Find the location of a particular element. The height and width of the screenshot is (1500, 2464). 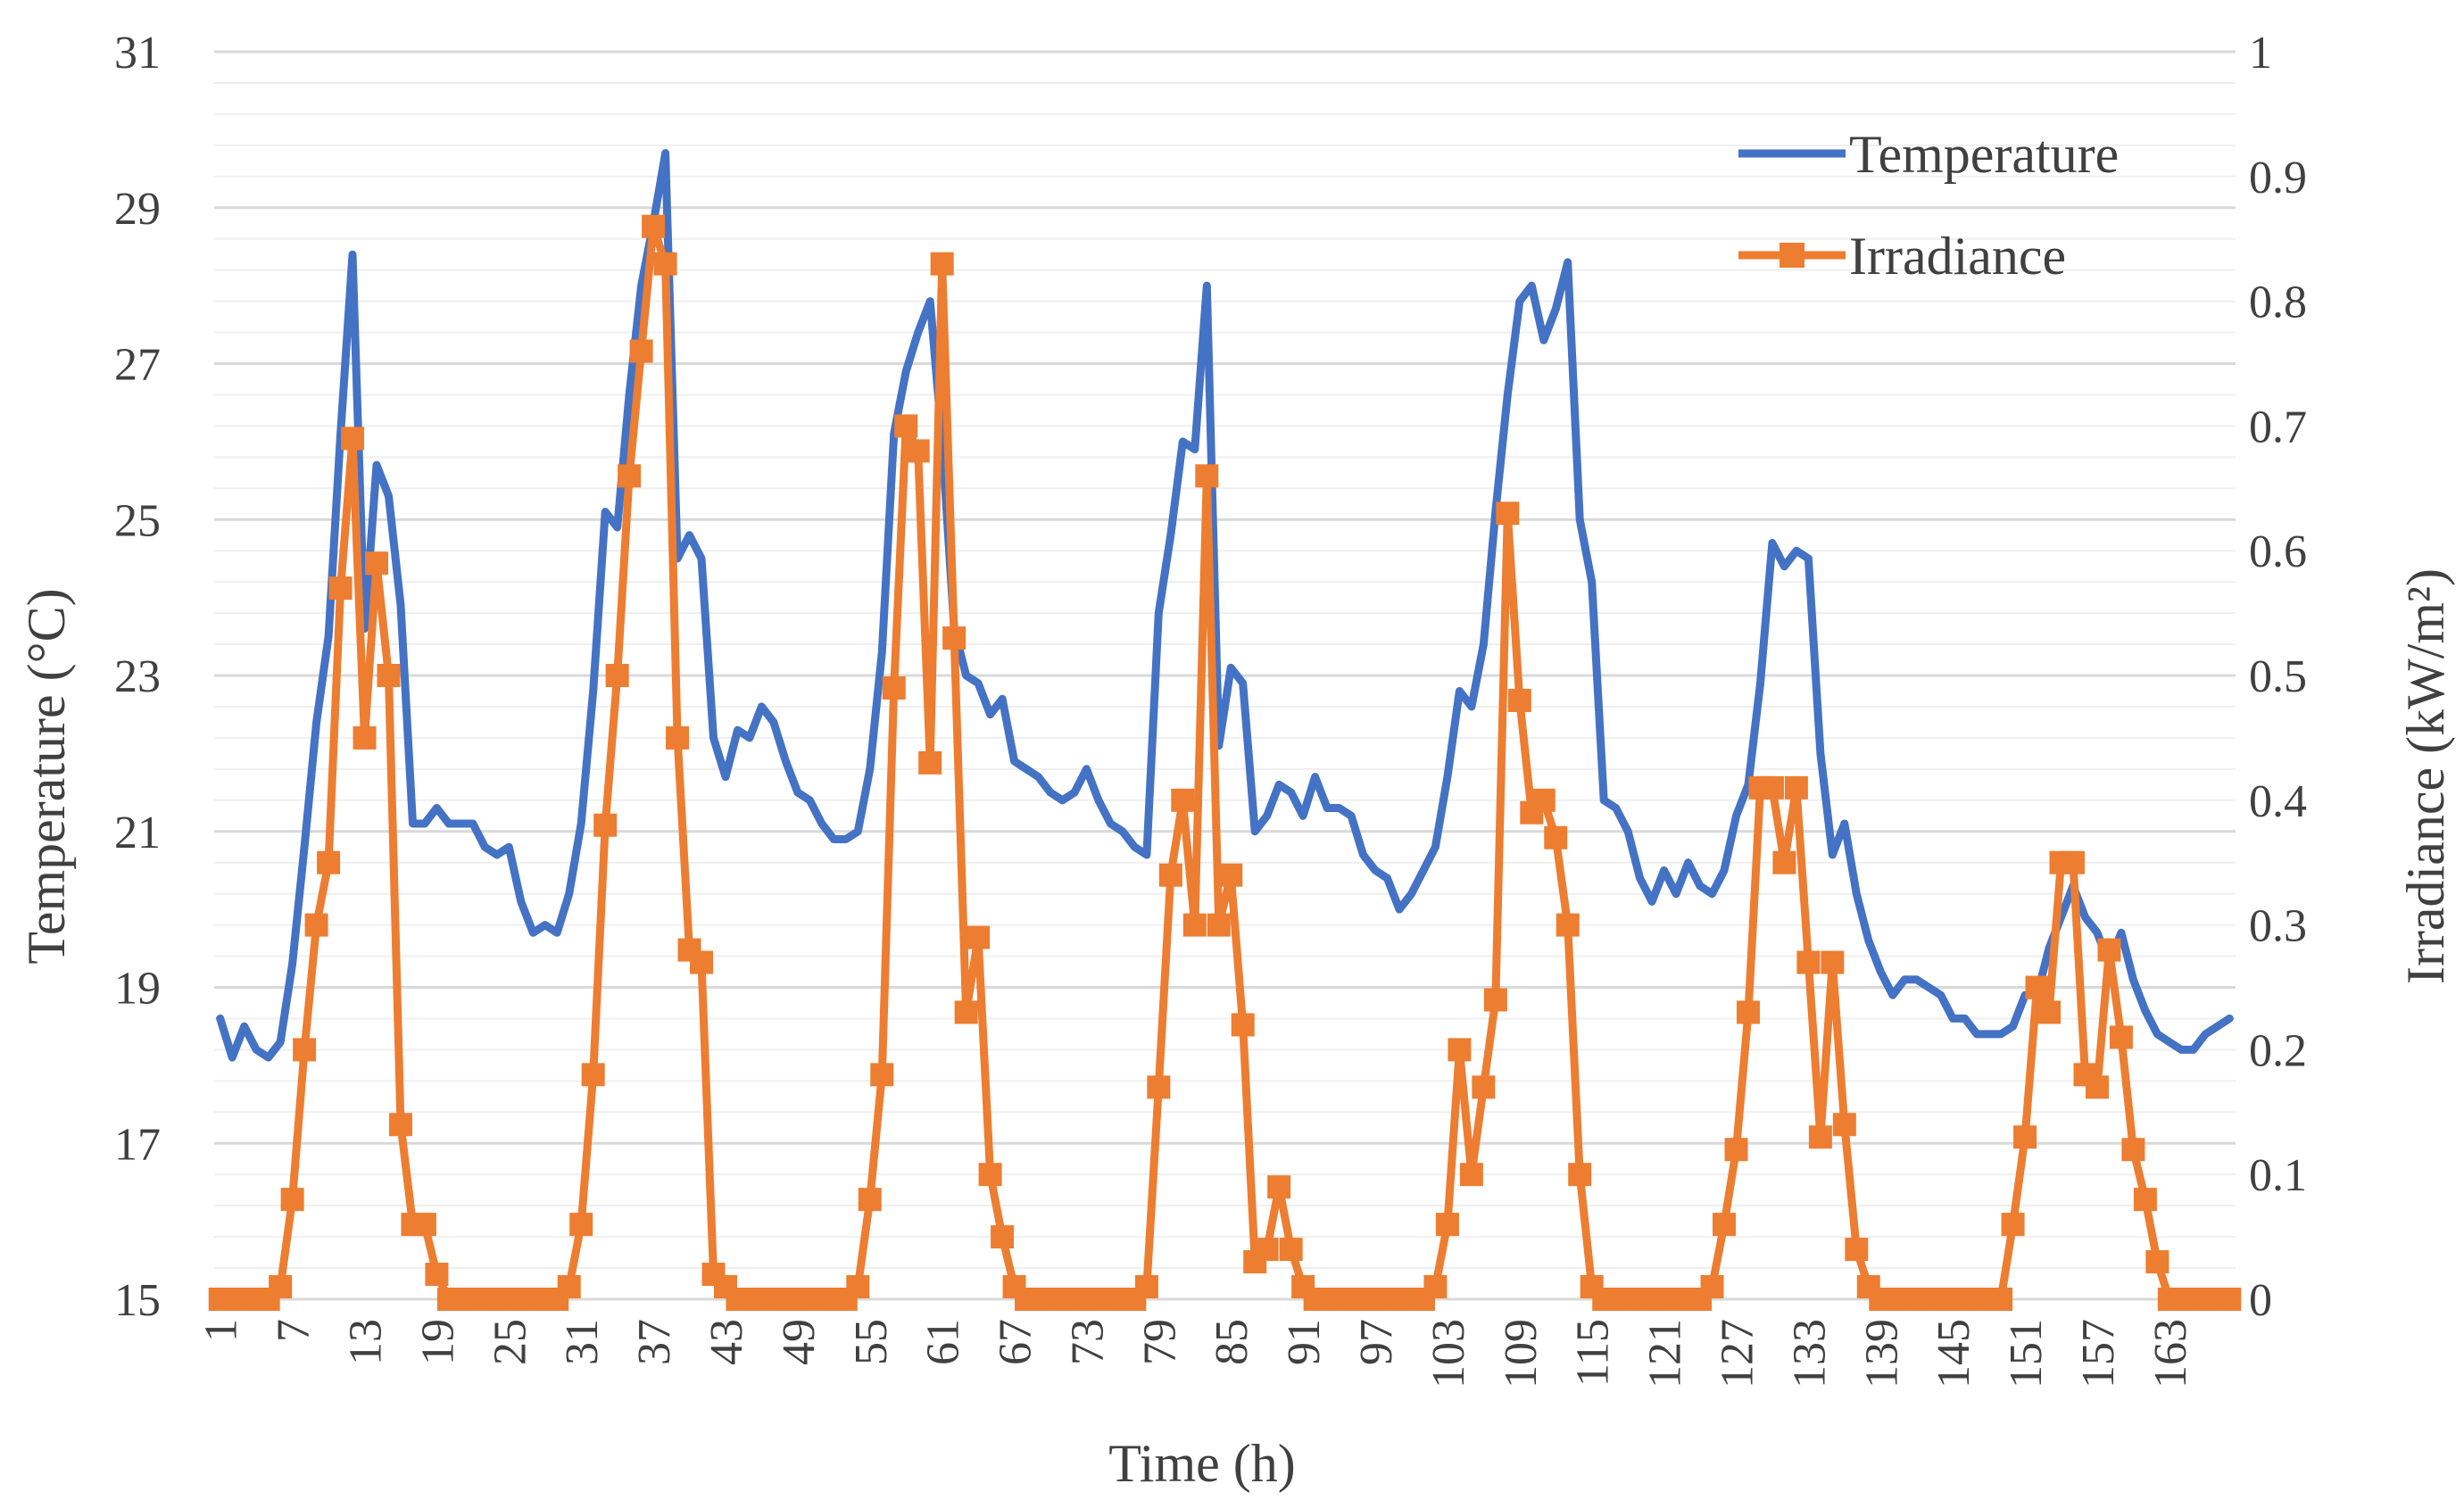

y-tick-label: 23 is located at coordinates (137, 676).